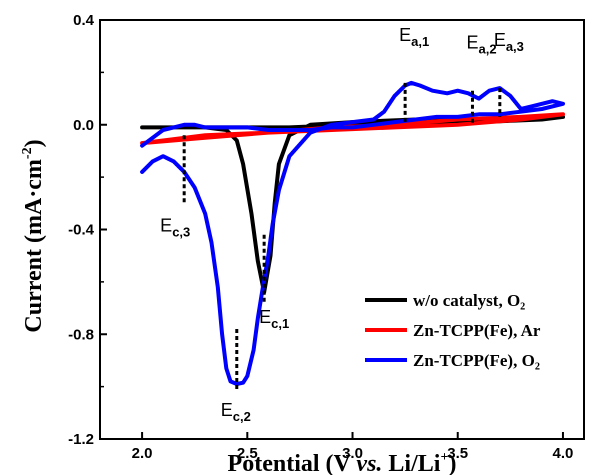 Image resolution: width=614 pixels, height=475 pixels. What do you see at coordinates (515, 46) in the screenshot?
I see `annotation-subscript: a,3` at bounding box center [515, 46].